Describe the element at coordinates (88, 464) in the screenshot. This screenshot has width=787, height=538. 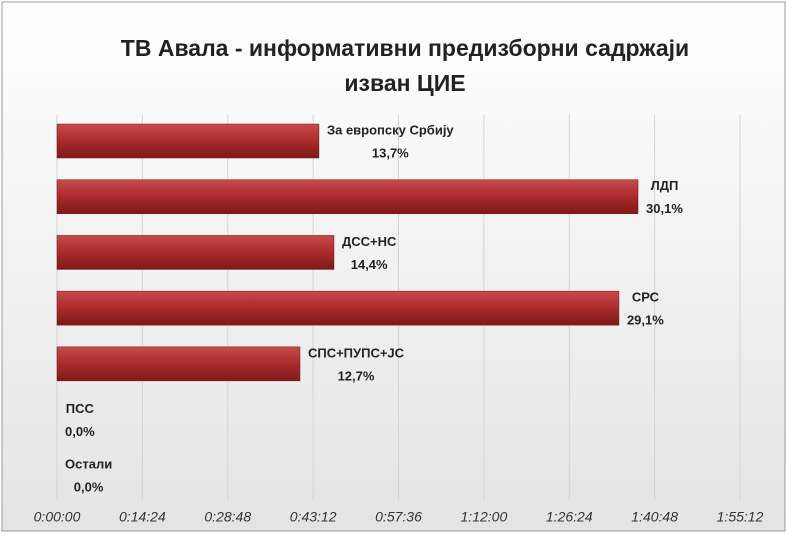
I see `category-label: Остали` at that location.